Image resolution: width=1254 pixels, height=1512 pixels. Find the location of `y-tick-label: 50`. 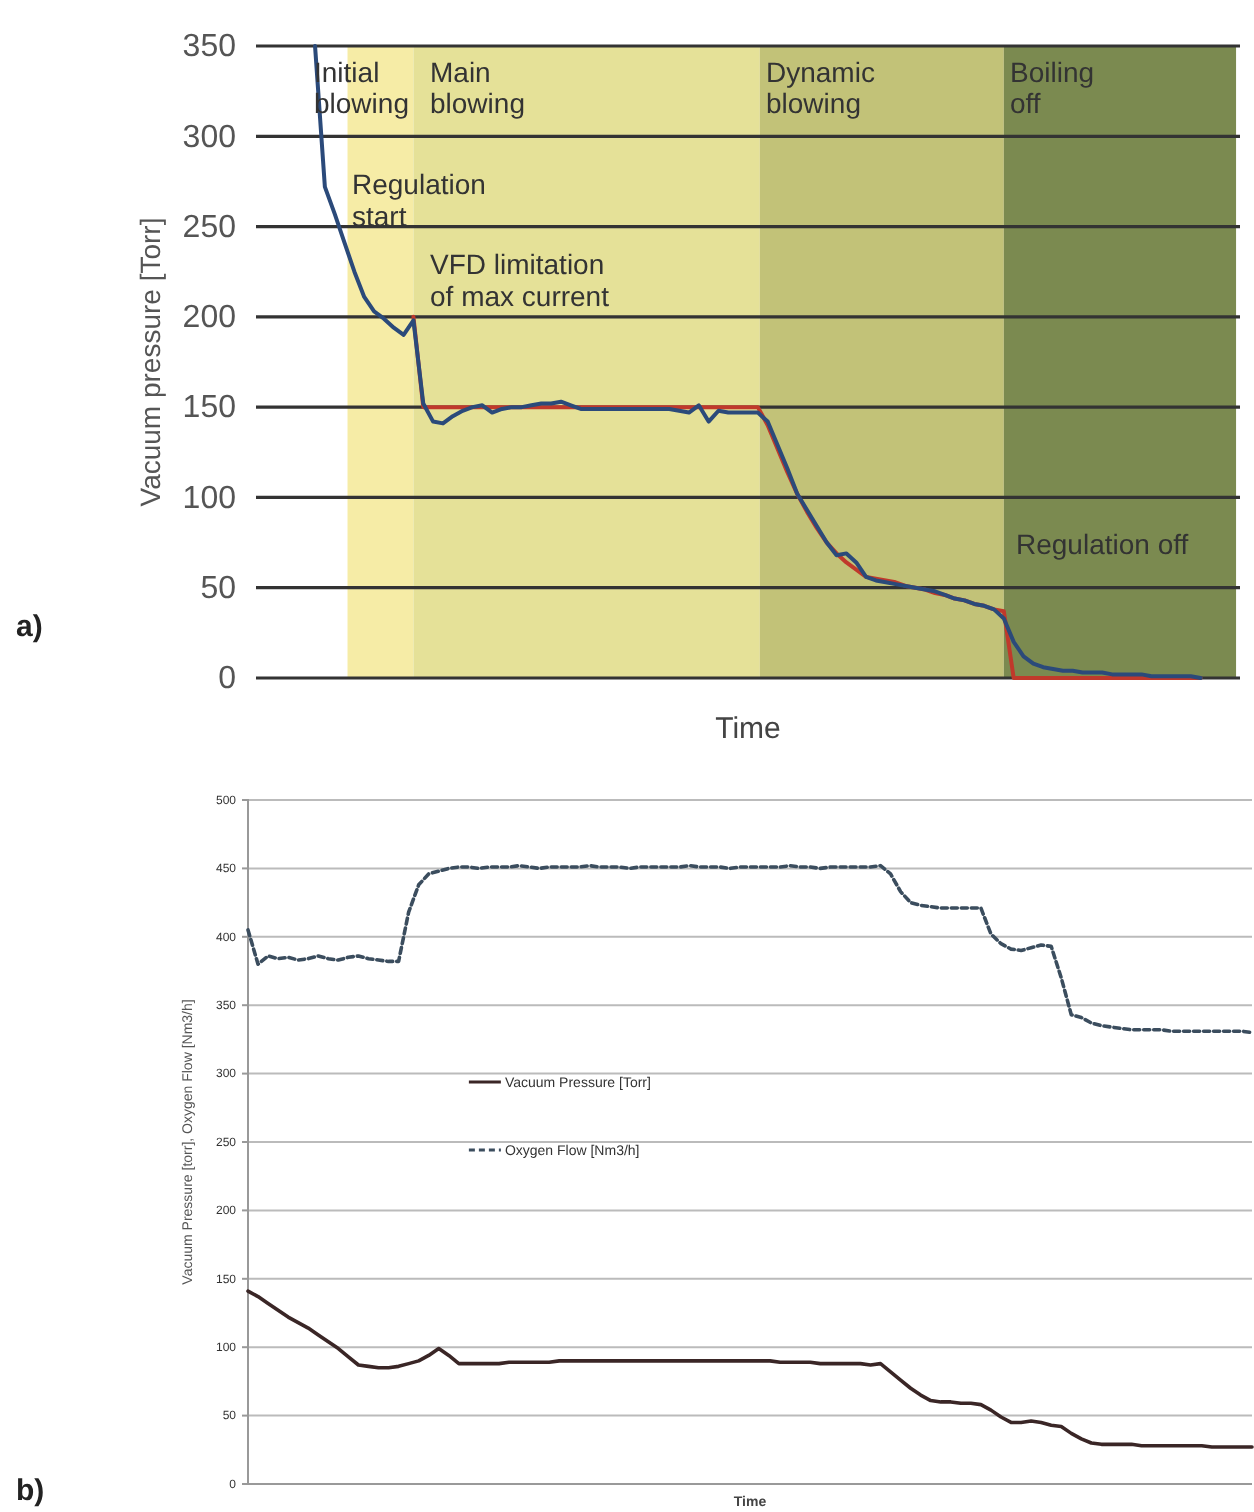

y-tick-label: 50 is located at coordinates (218, 588).